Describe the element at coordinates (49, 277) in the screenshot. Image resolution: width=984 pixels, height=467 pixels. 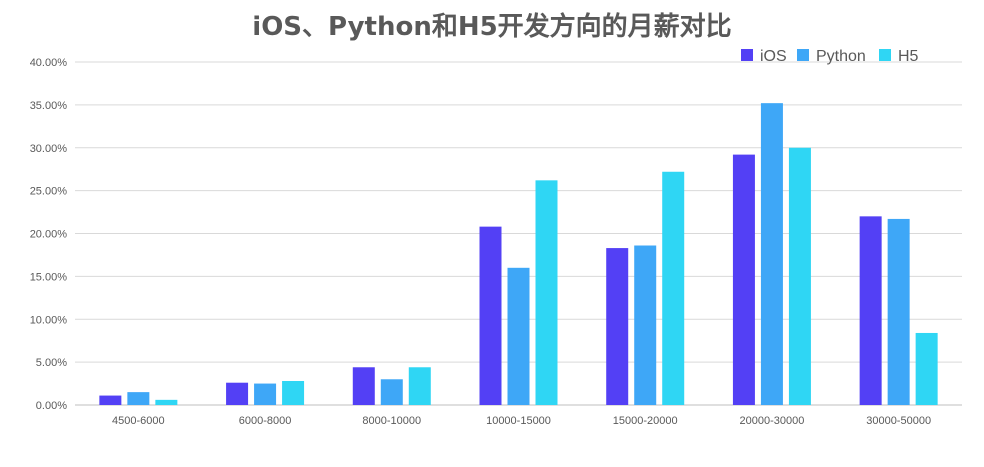
I see `y-tick-label: 15.00%` at that location.